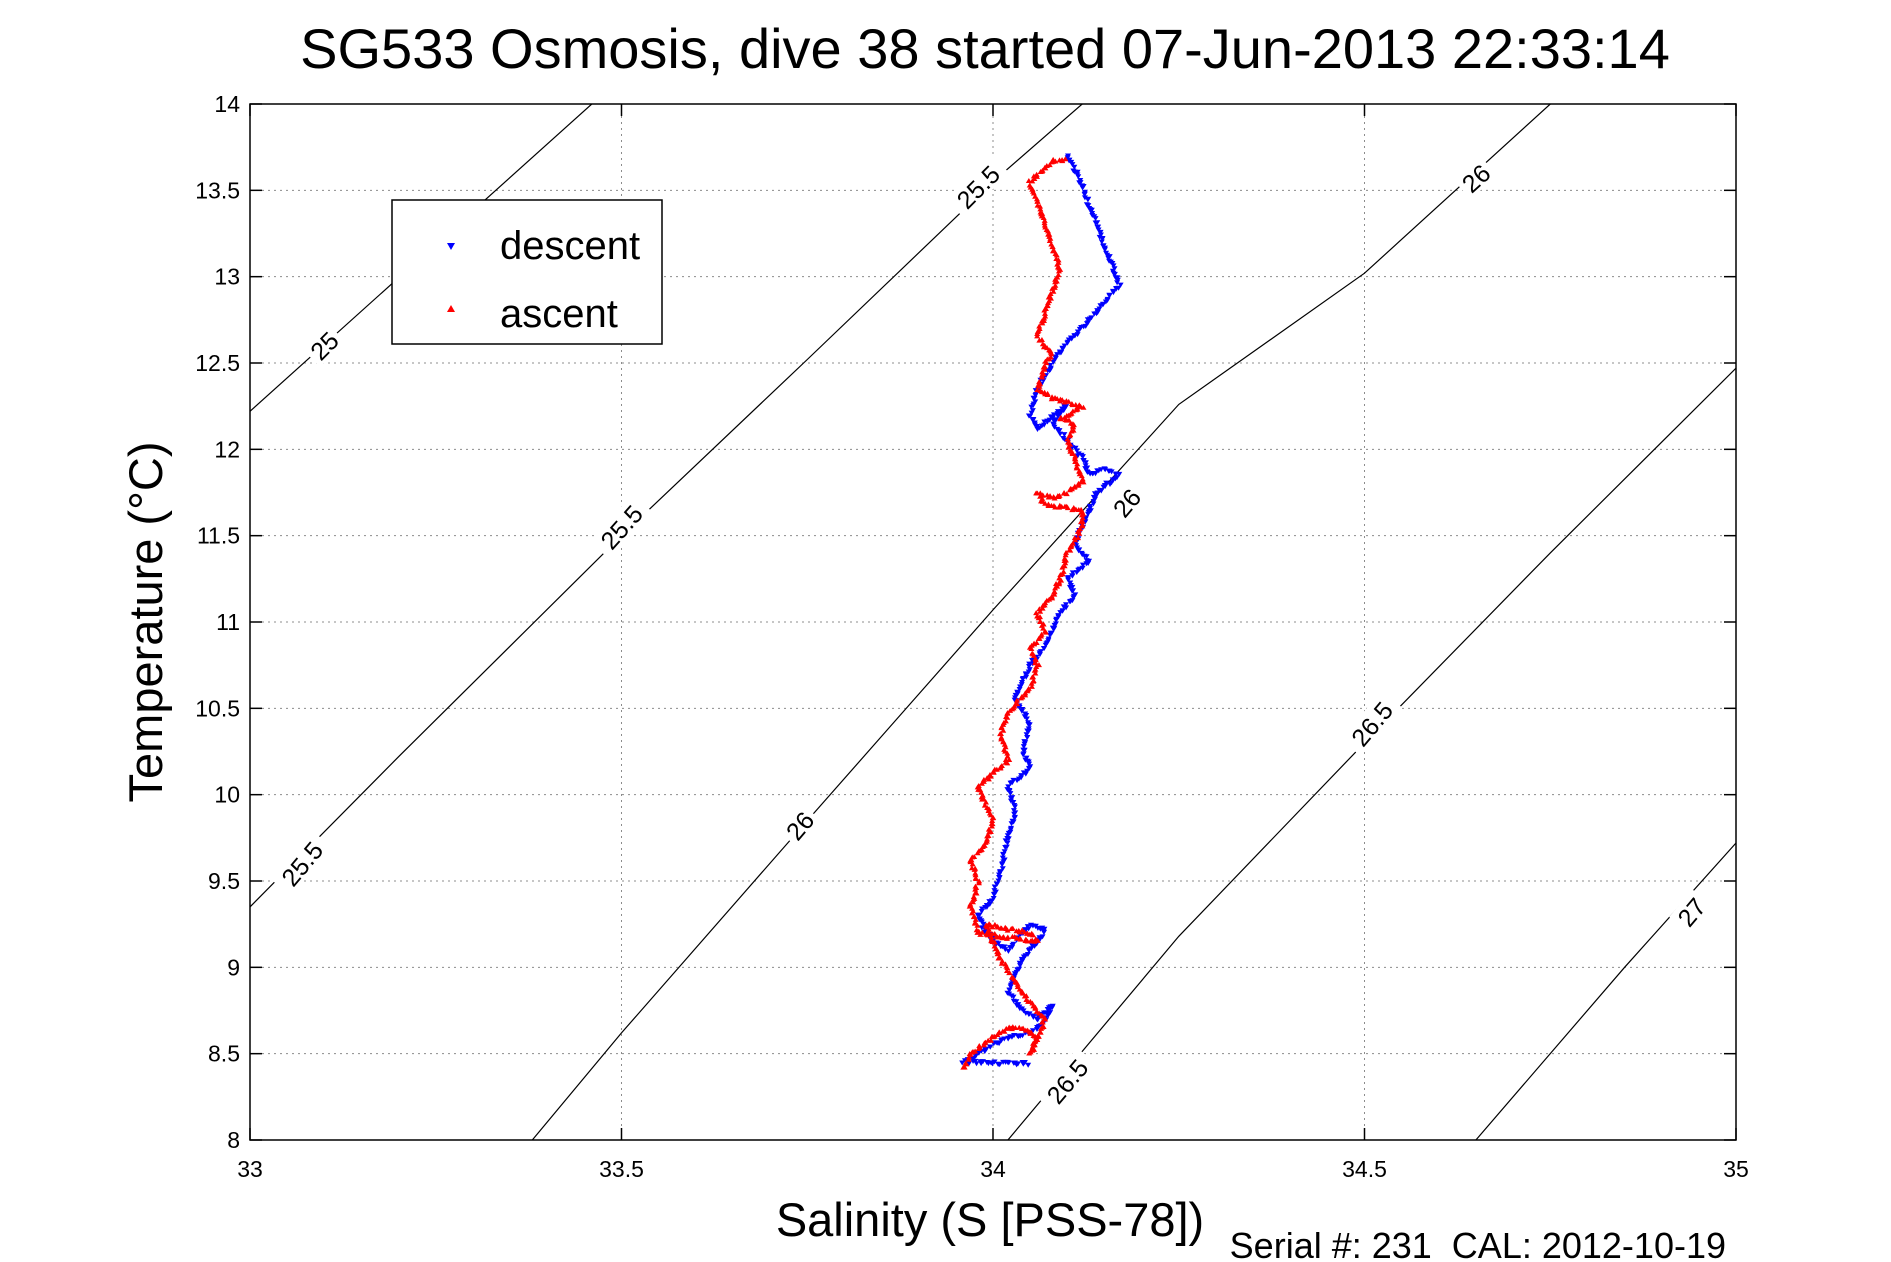 The width and height of the screenshot is (1891, 1262). Describe the element at coordinates (145, 622) in the screenshot. I see `y-axis-label: Temperature (°C)` at that location.